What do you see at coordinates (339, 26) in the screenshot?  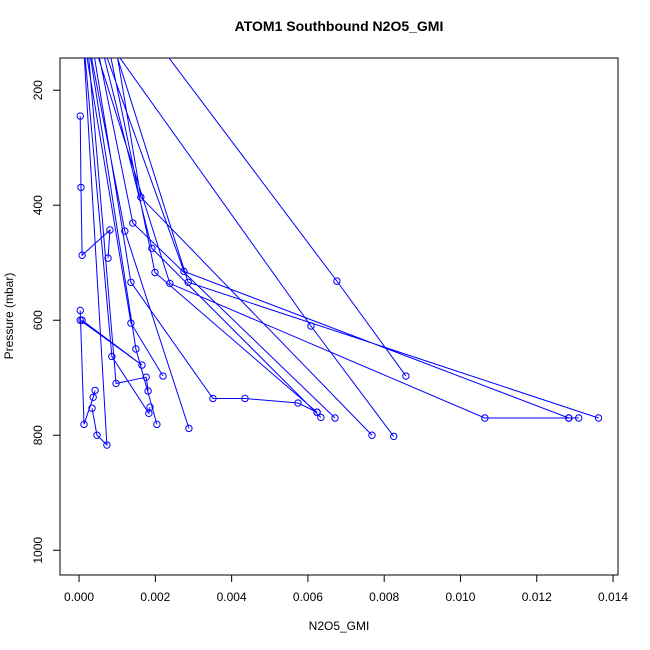 I see `chart-title: ATOM1 Southbound N2O5_GMI` at bounding box center [339, 26].